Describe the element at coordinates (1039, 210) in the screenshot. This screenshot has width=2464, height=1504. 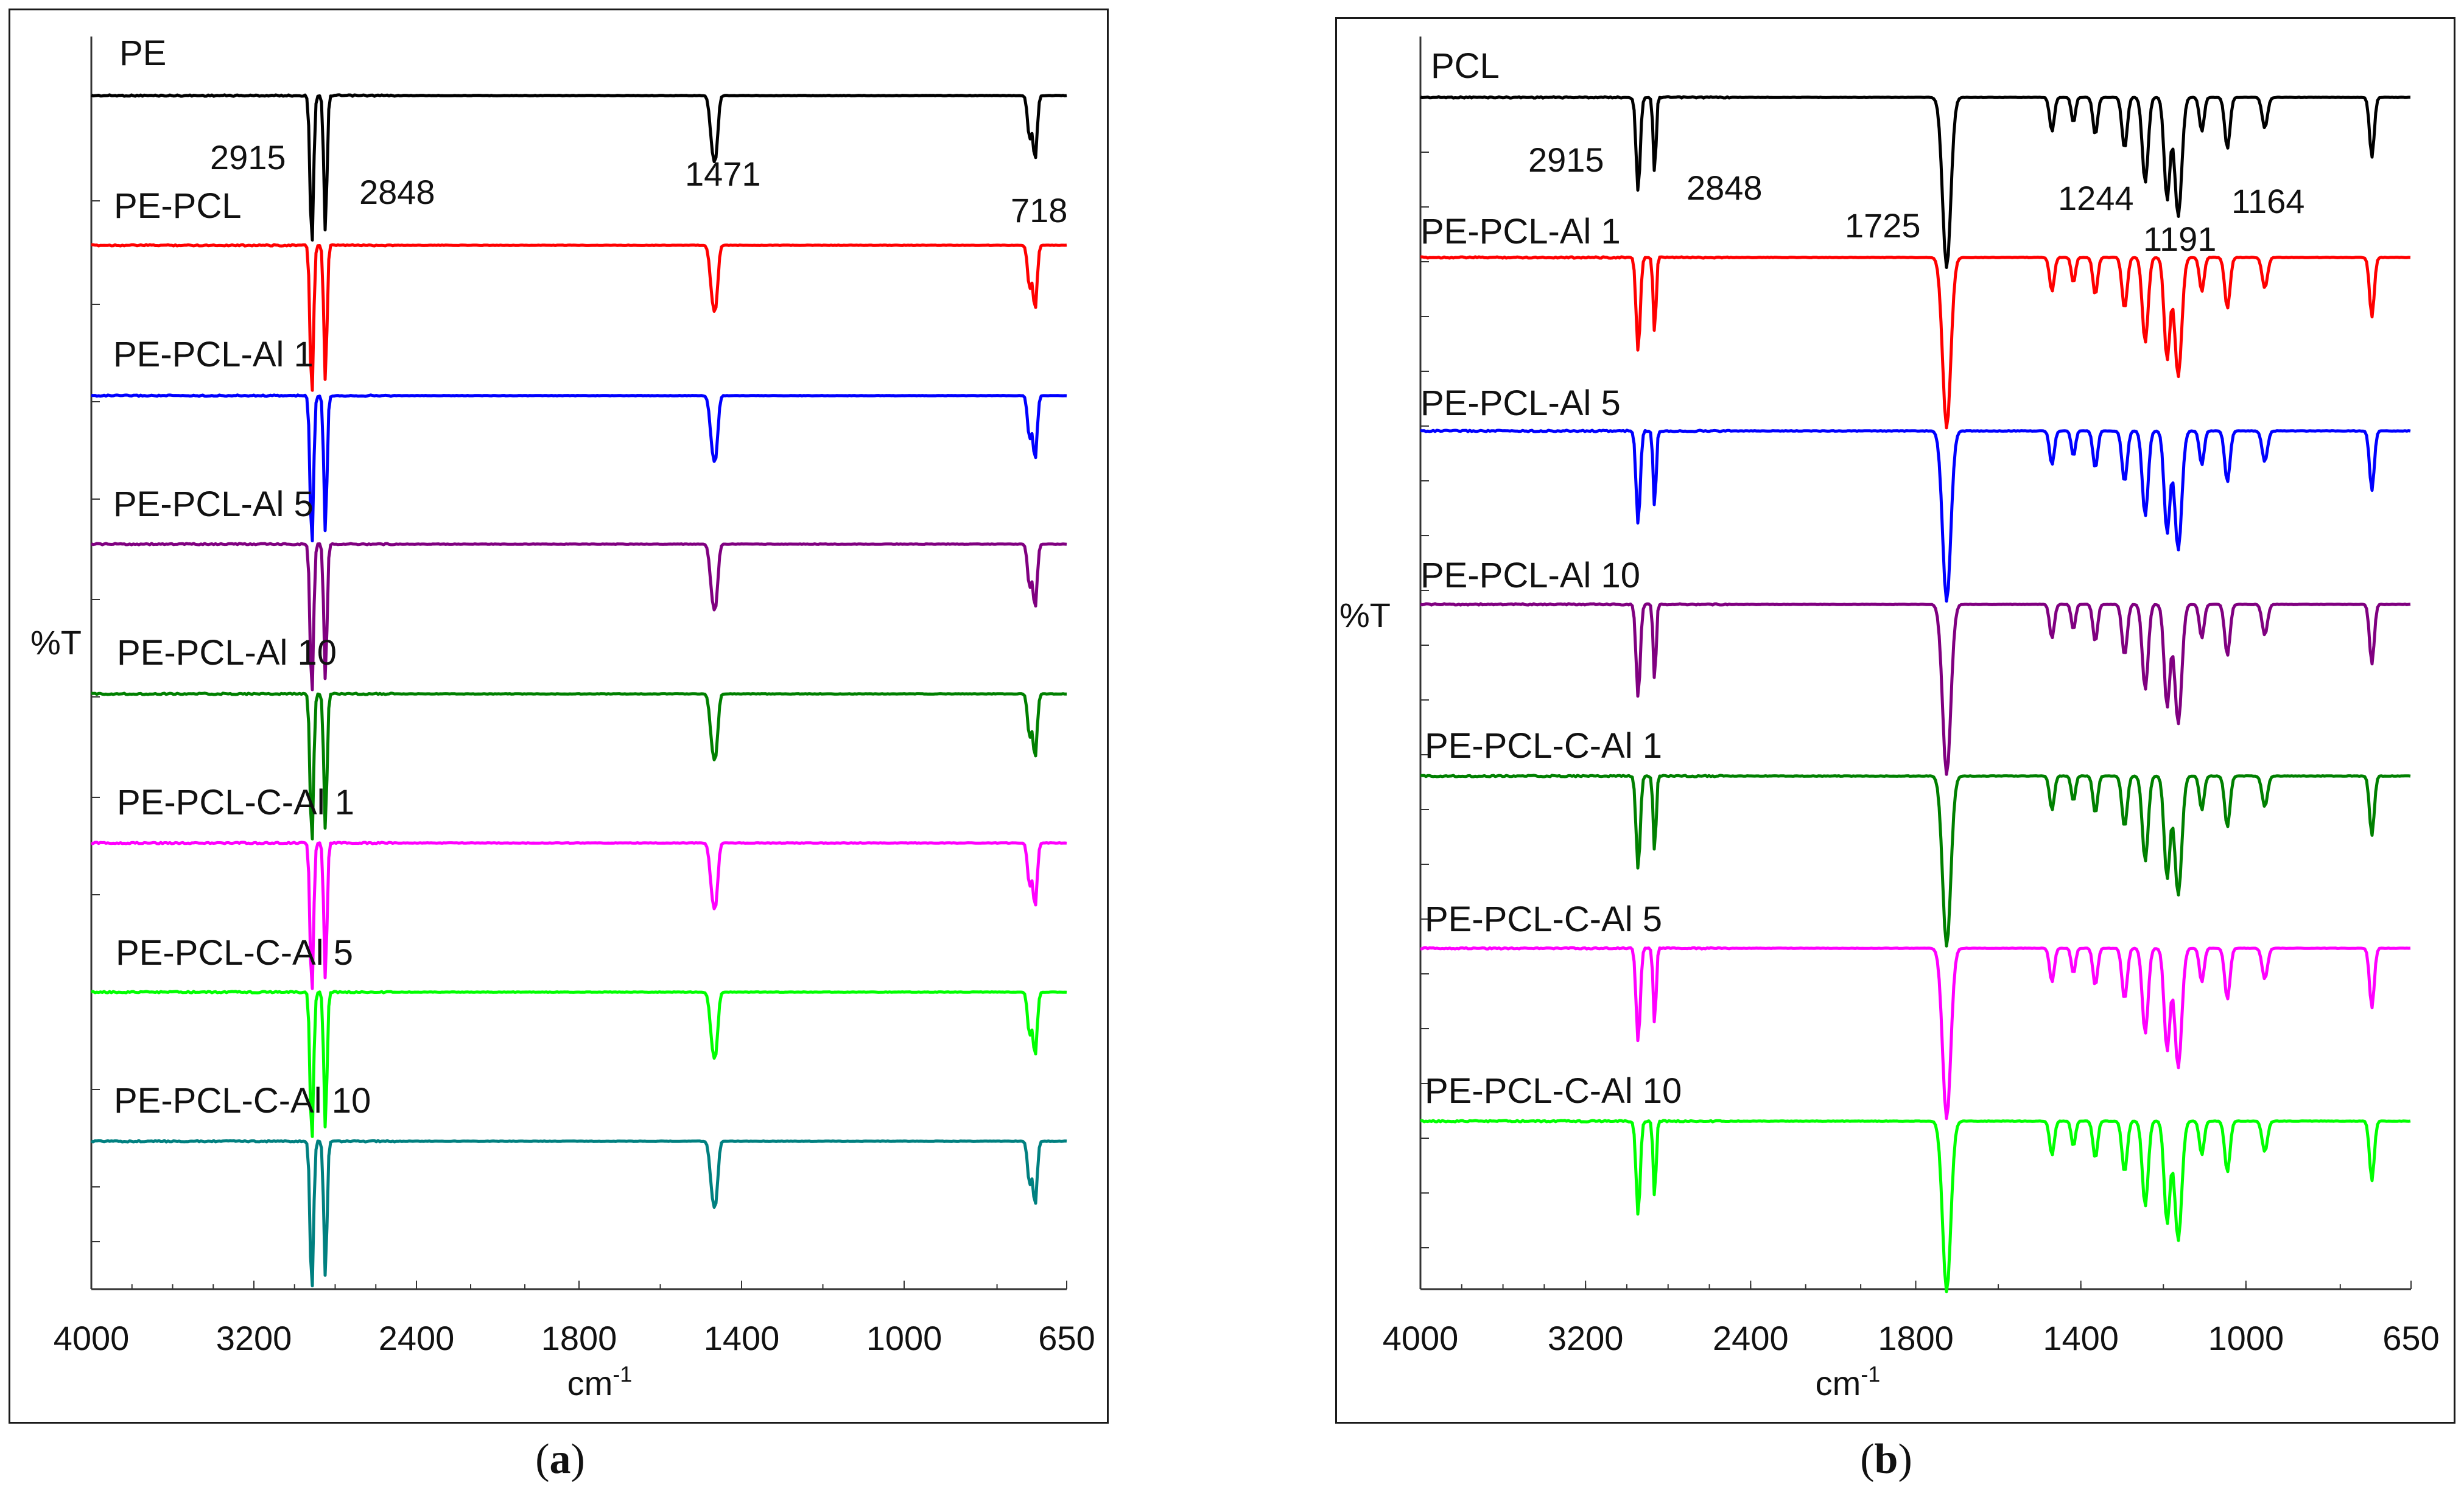
I see `peak-label-718: 718` at that location.